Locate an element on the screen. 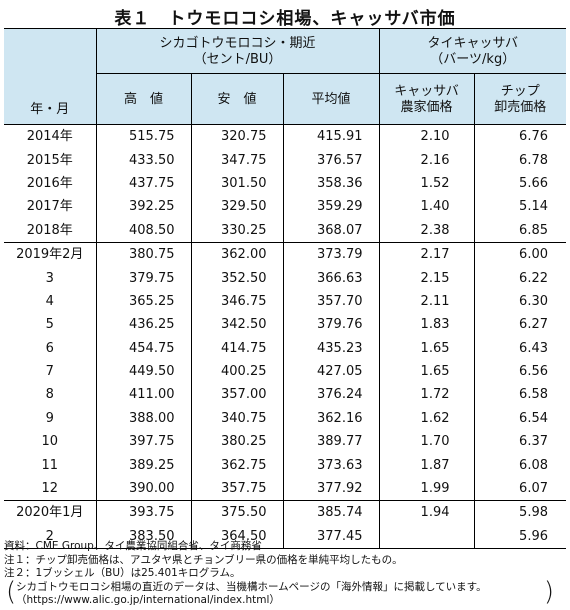  row-farm-price: 1.94 is located at coordinates (427, 512).